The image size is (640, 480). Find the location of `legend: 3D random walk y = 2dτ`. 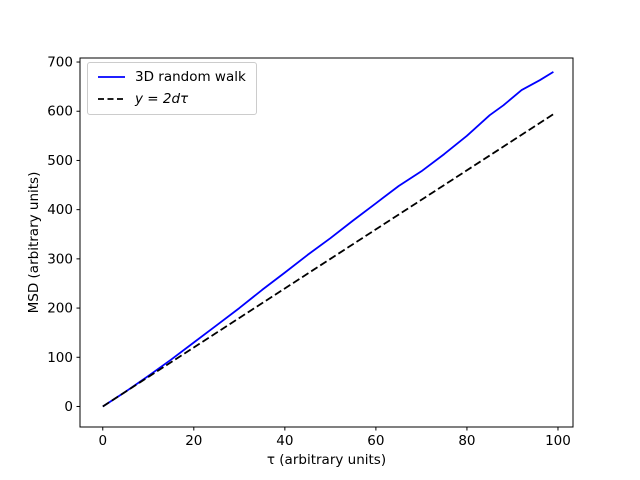

legend: 3D random walk y = 2dτ is located at coordinates (172, 88).